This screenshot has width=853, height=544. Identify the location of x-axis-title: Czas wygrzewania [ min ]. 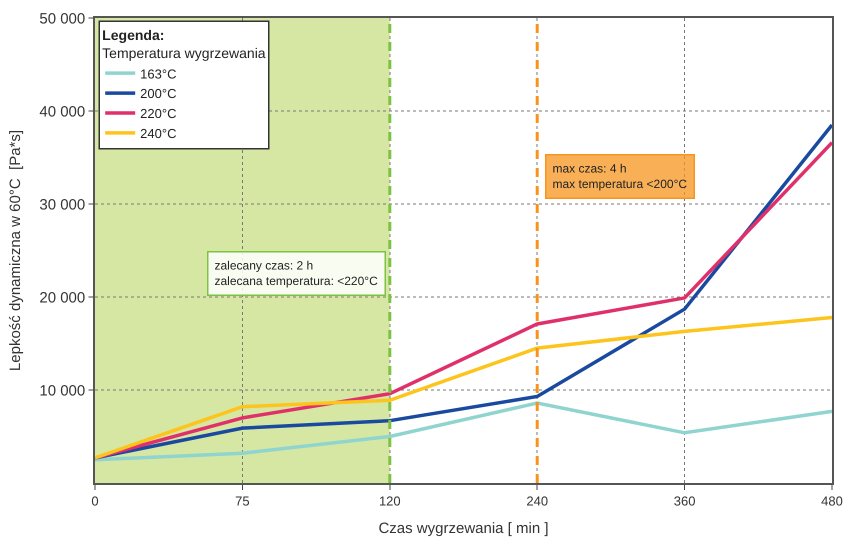
(463, 528).